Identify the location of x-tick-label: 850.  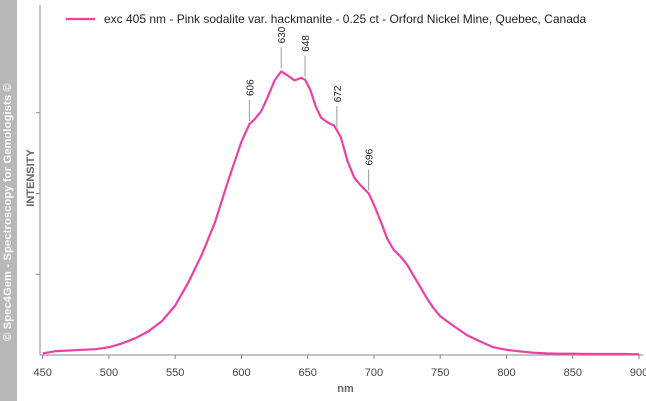
(573, 373).